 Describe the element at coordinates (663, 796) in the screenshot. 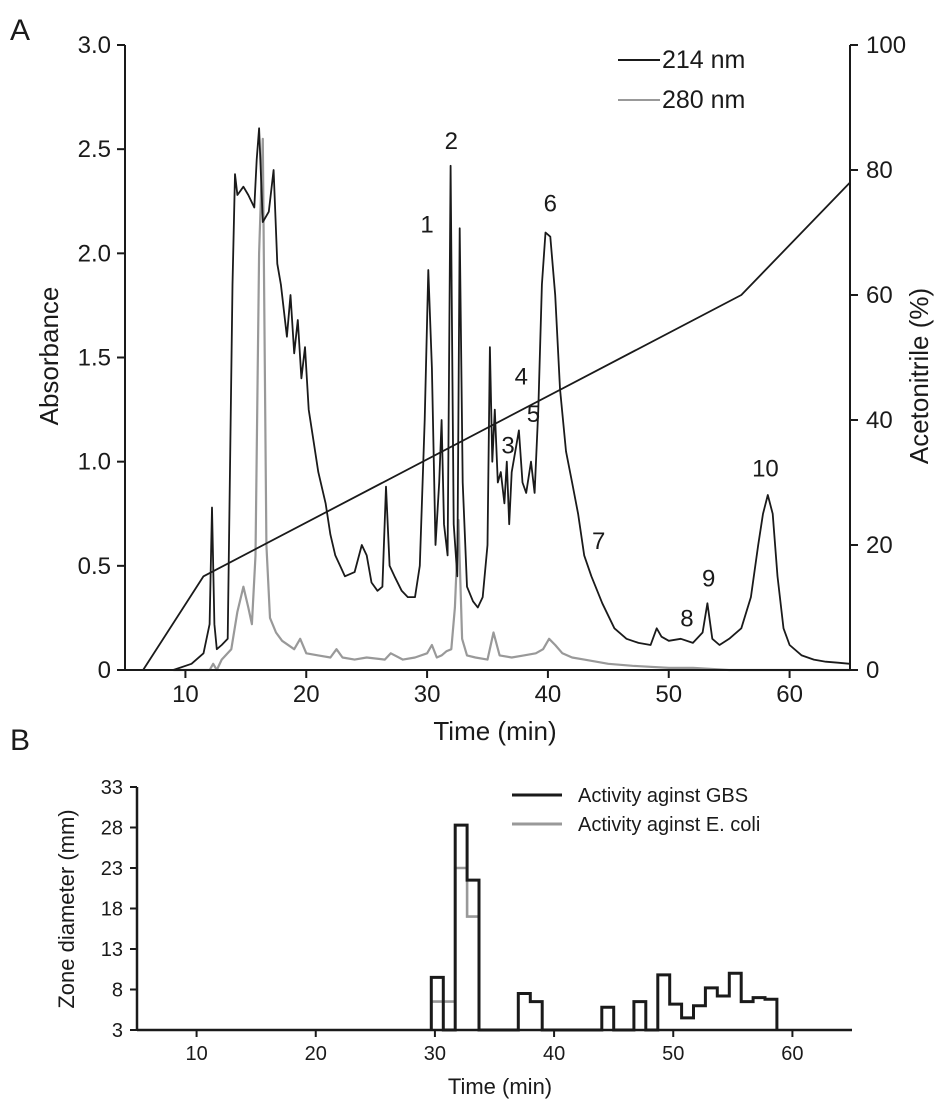

I see `legend-label-gbs: Activity aginst GBS` at that location.